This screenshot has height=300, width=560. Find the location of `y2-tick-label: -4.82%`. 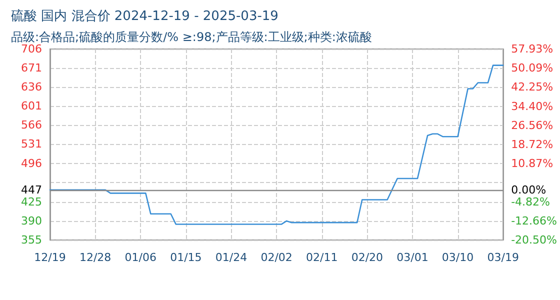

y2-tick-label: -4.82% is located at coordinates (530, 201).